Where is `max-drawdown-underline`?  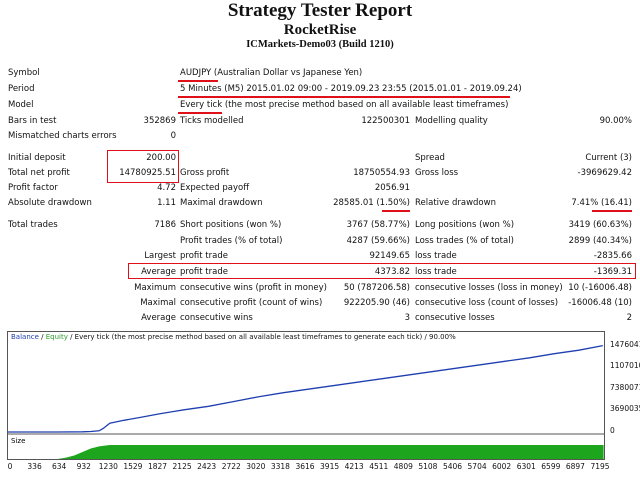 max-drawdown-underline is located at coordinates (396, 211).